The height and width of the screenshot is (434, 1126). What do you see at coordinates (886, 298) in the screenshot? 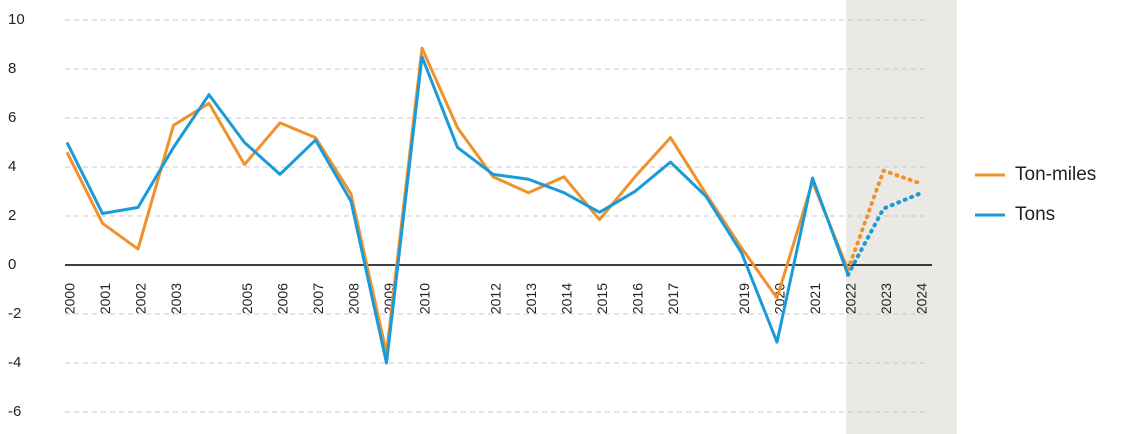
I see `x-tick-label: 2023` at bounding box center [886, 298].